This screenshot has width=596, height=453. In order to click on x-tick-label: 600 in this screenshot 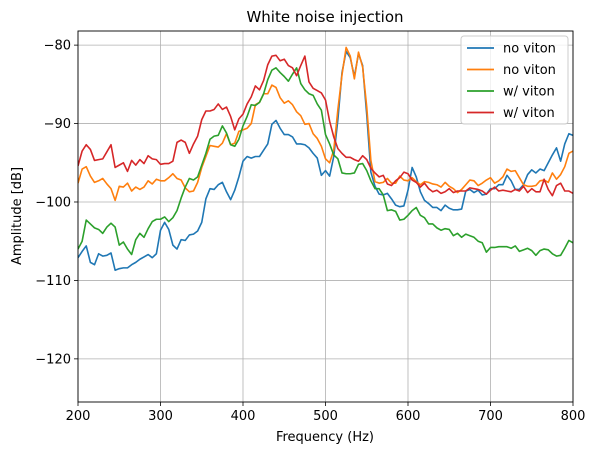, I will do `click(408, 416)`.